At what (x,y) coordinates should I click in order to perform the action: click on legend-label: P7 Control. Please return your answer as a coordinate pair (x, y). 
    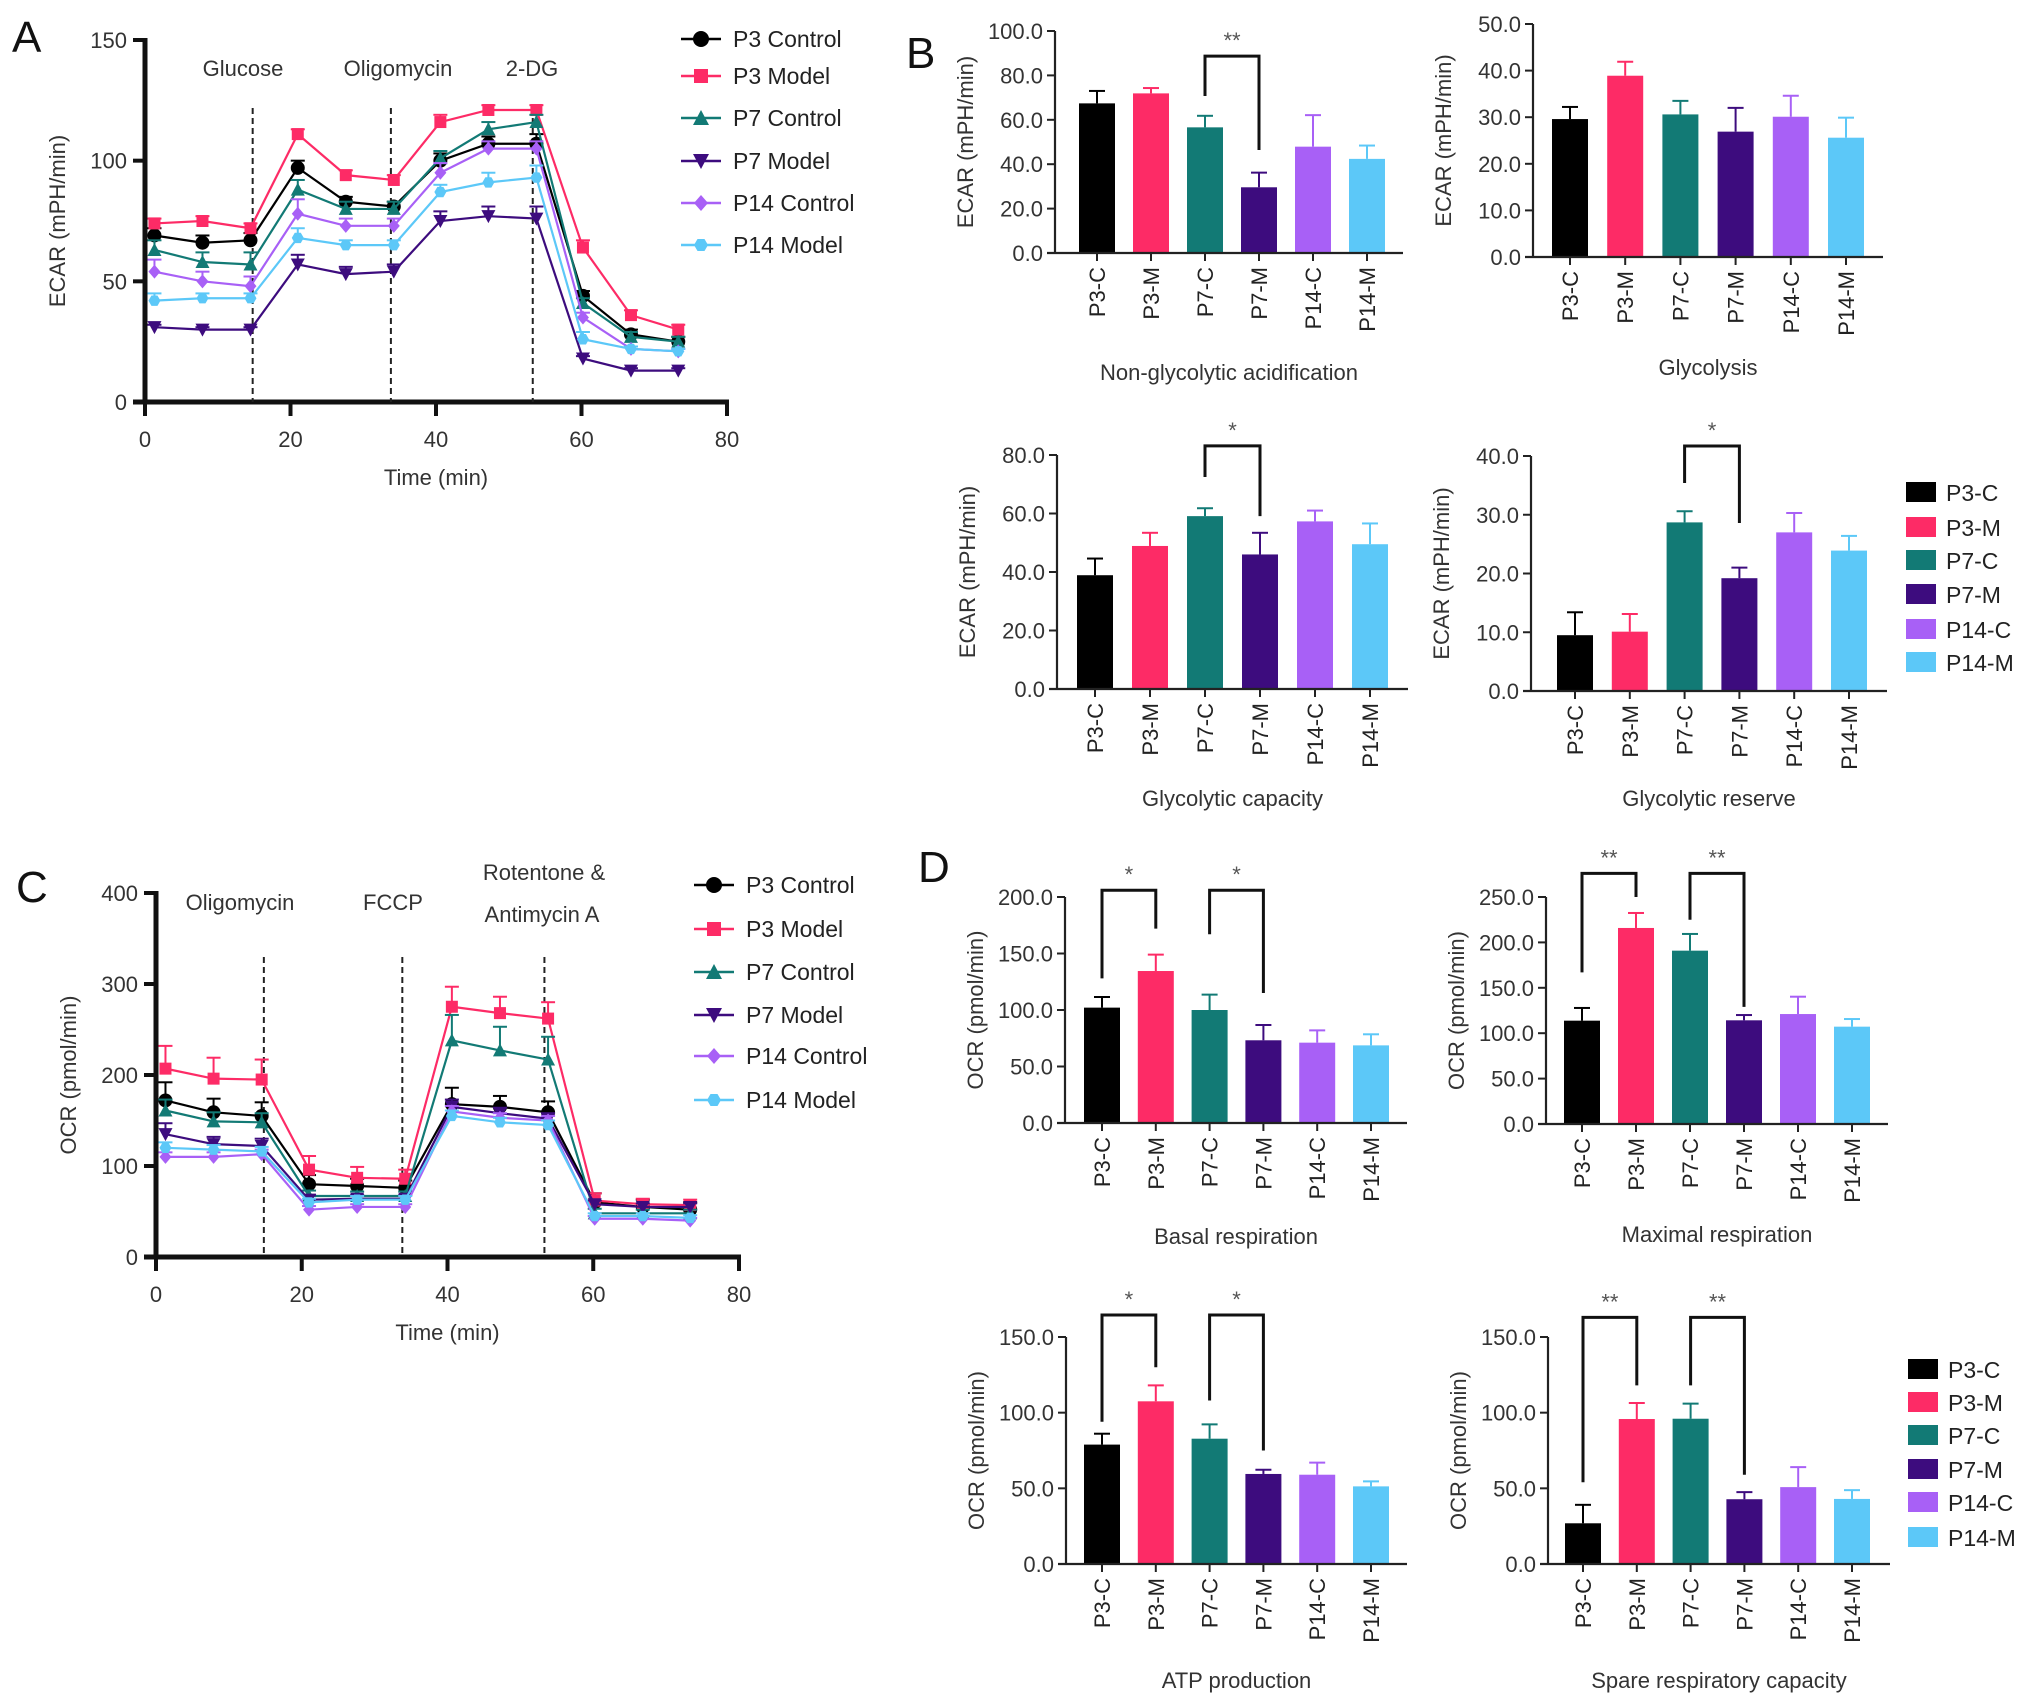
    Looking at the image, I should click on (787, 118).